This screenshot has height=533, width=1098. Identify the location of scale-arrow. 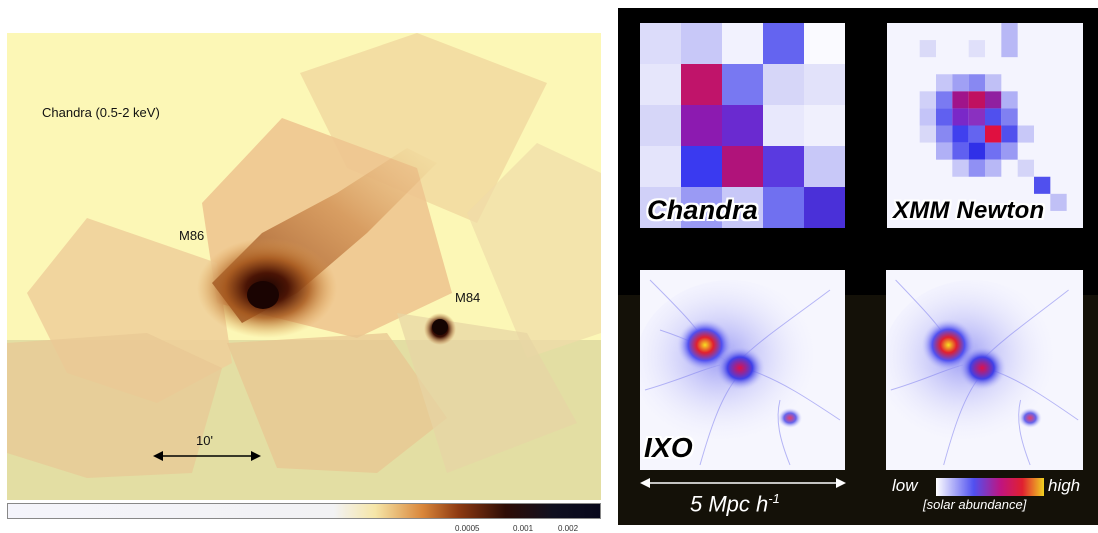
(207, 456).